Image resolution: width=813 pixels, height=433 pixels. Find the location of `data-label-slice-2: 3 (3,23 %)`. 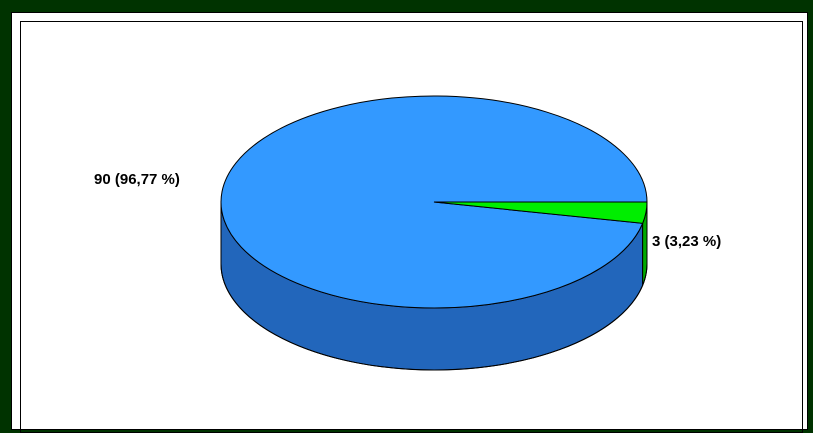

data-label-slice-2: 3 (3,23 %) is located at coordinates (686, 241).